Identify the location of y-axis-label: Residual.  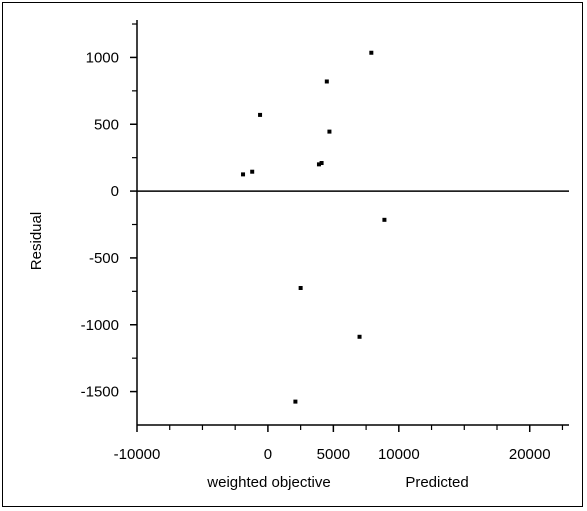
(36, 241).